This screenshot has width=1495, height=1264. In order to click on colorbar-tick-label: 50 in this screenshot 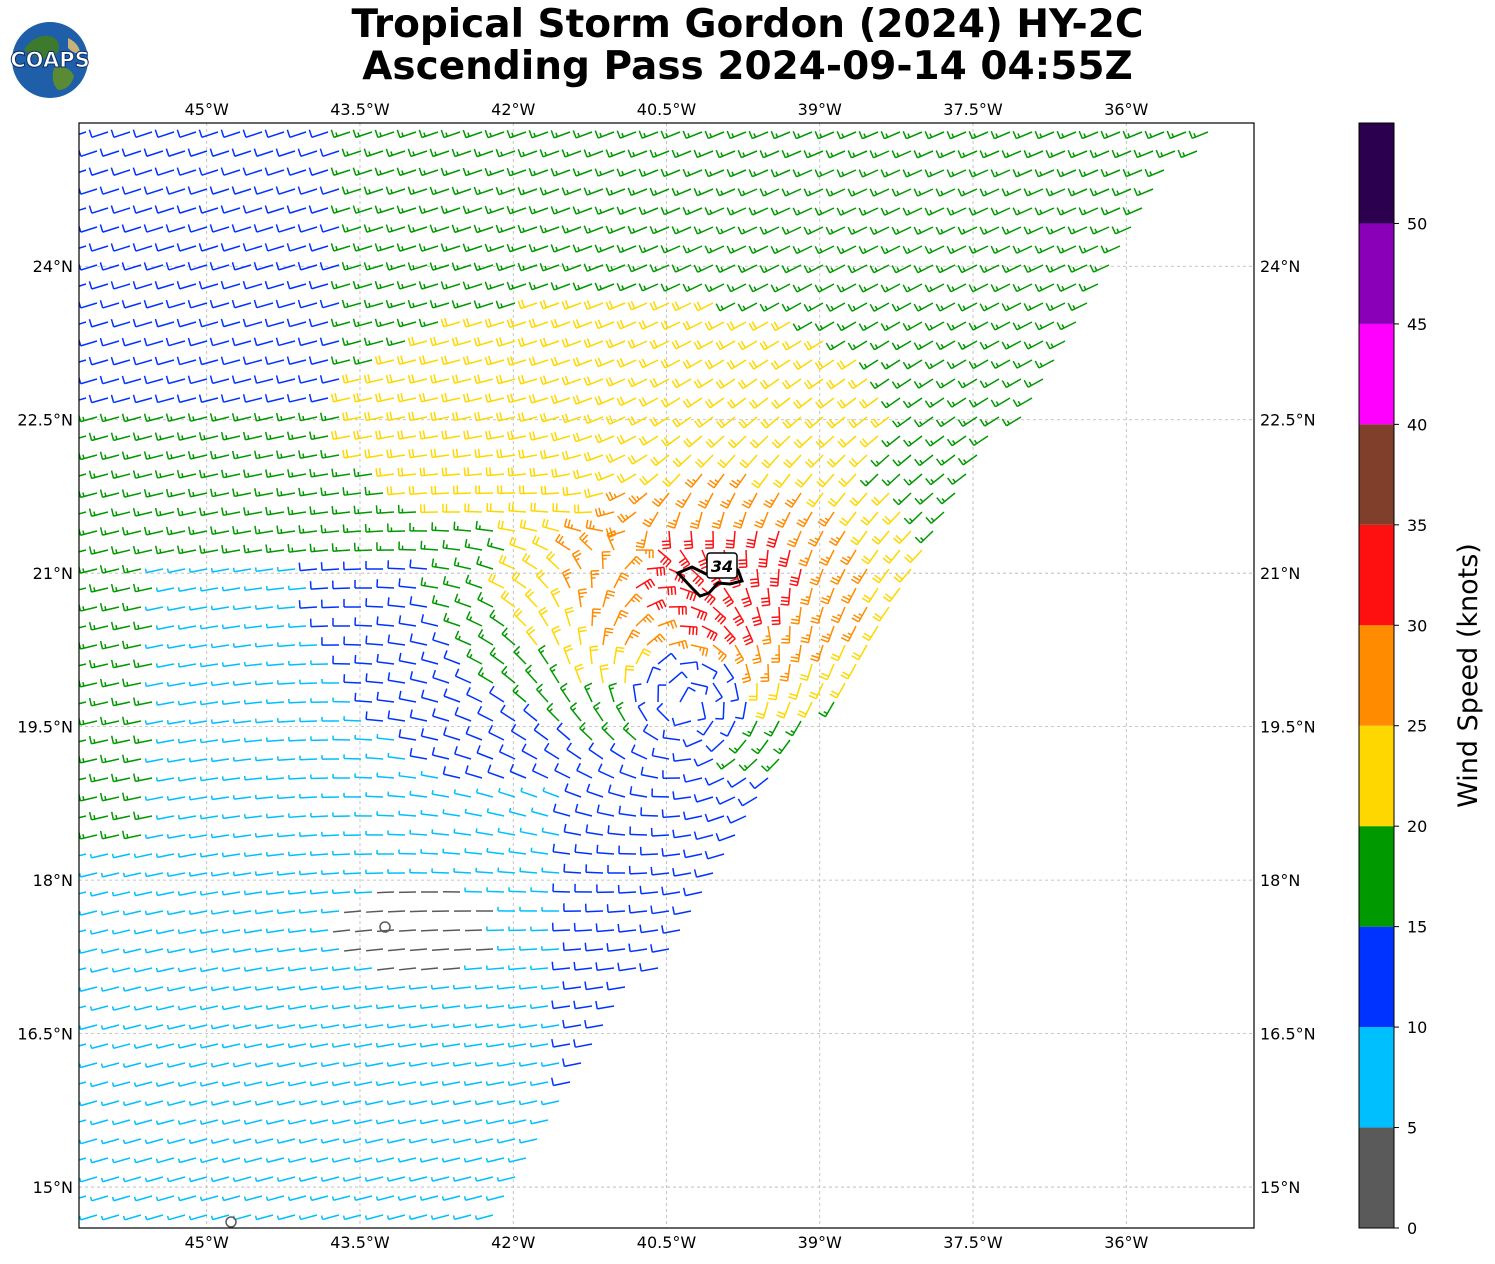, I will do `click(1417, 223)`.